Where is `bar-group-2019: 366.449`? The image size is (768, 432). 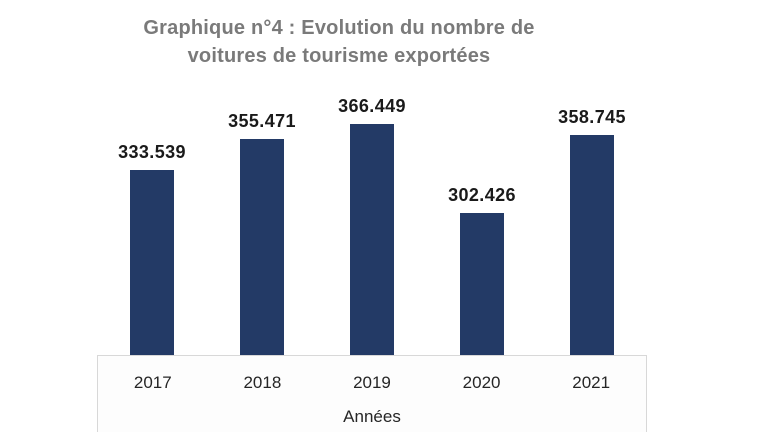
bar-group-2019: 366.449 is located at coordinates (372, 225).